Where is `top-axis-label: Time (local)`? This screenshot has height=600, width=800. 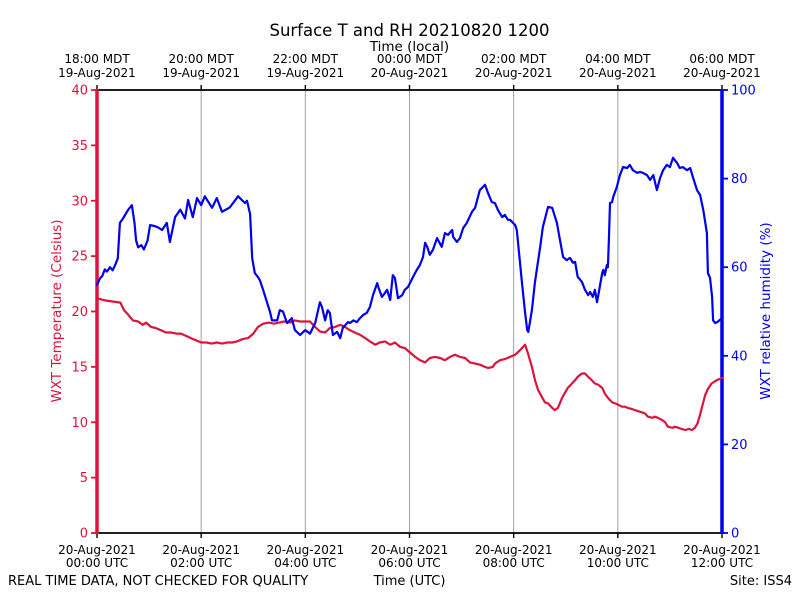
top-axis-label: Time (local) is located at coordinates (409, 47).